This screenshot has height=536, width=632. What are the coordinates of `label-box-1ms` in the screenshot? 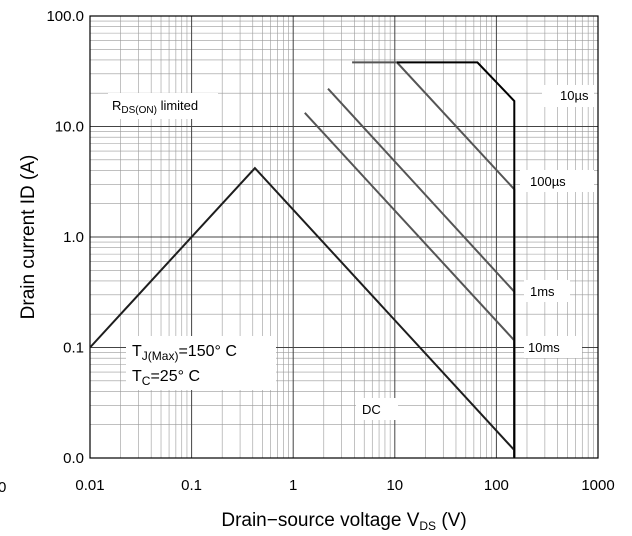 It's located at (547, 291).